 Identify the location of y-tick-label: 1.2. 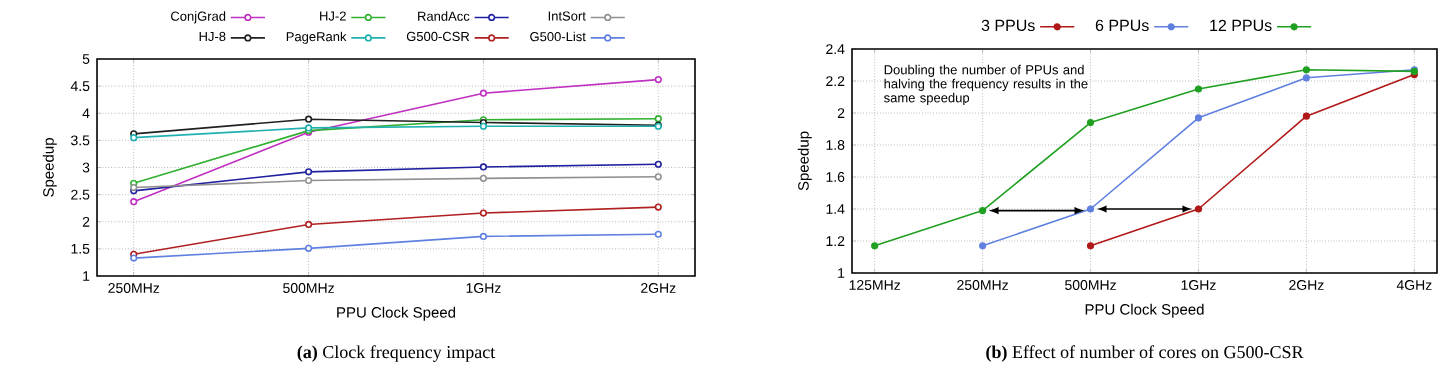
(835, 241).